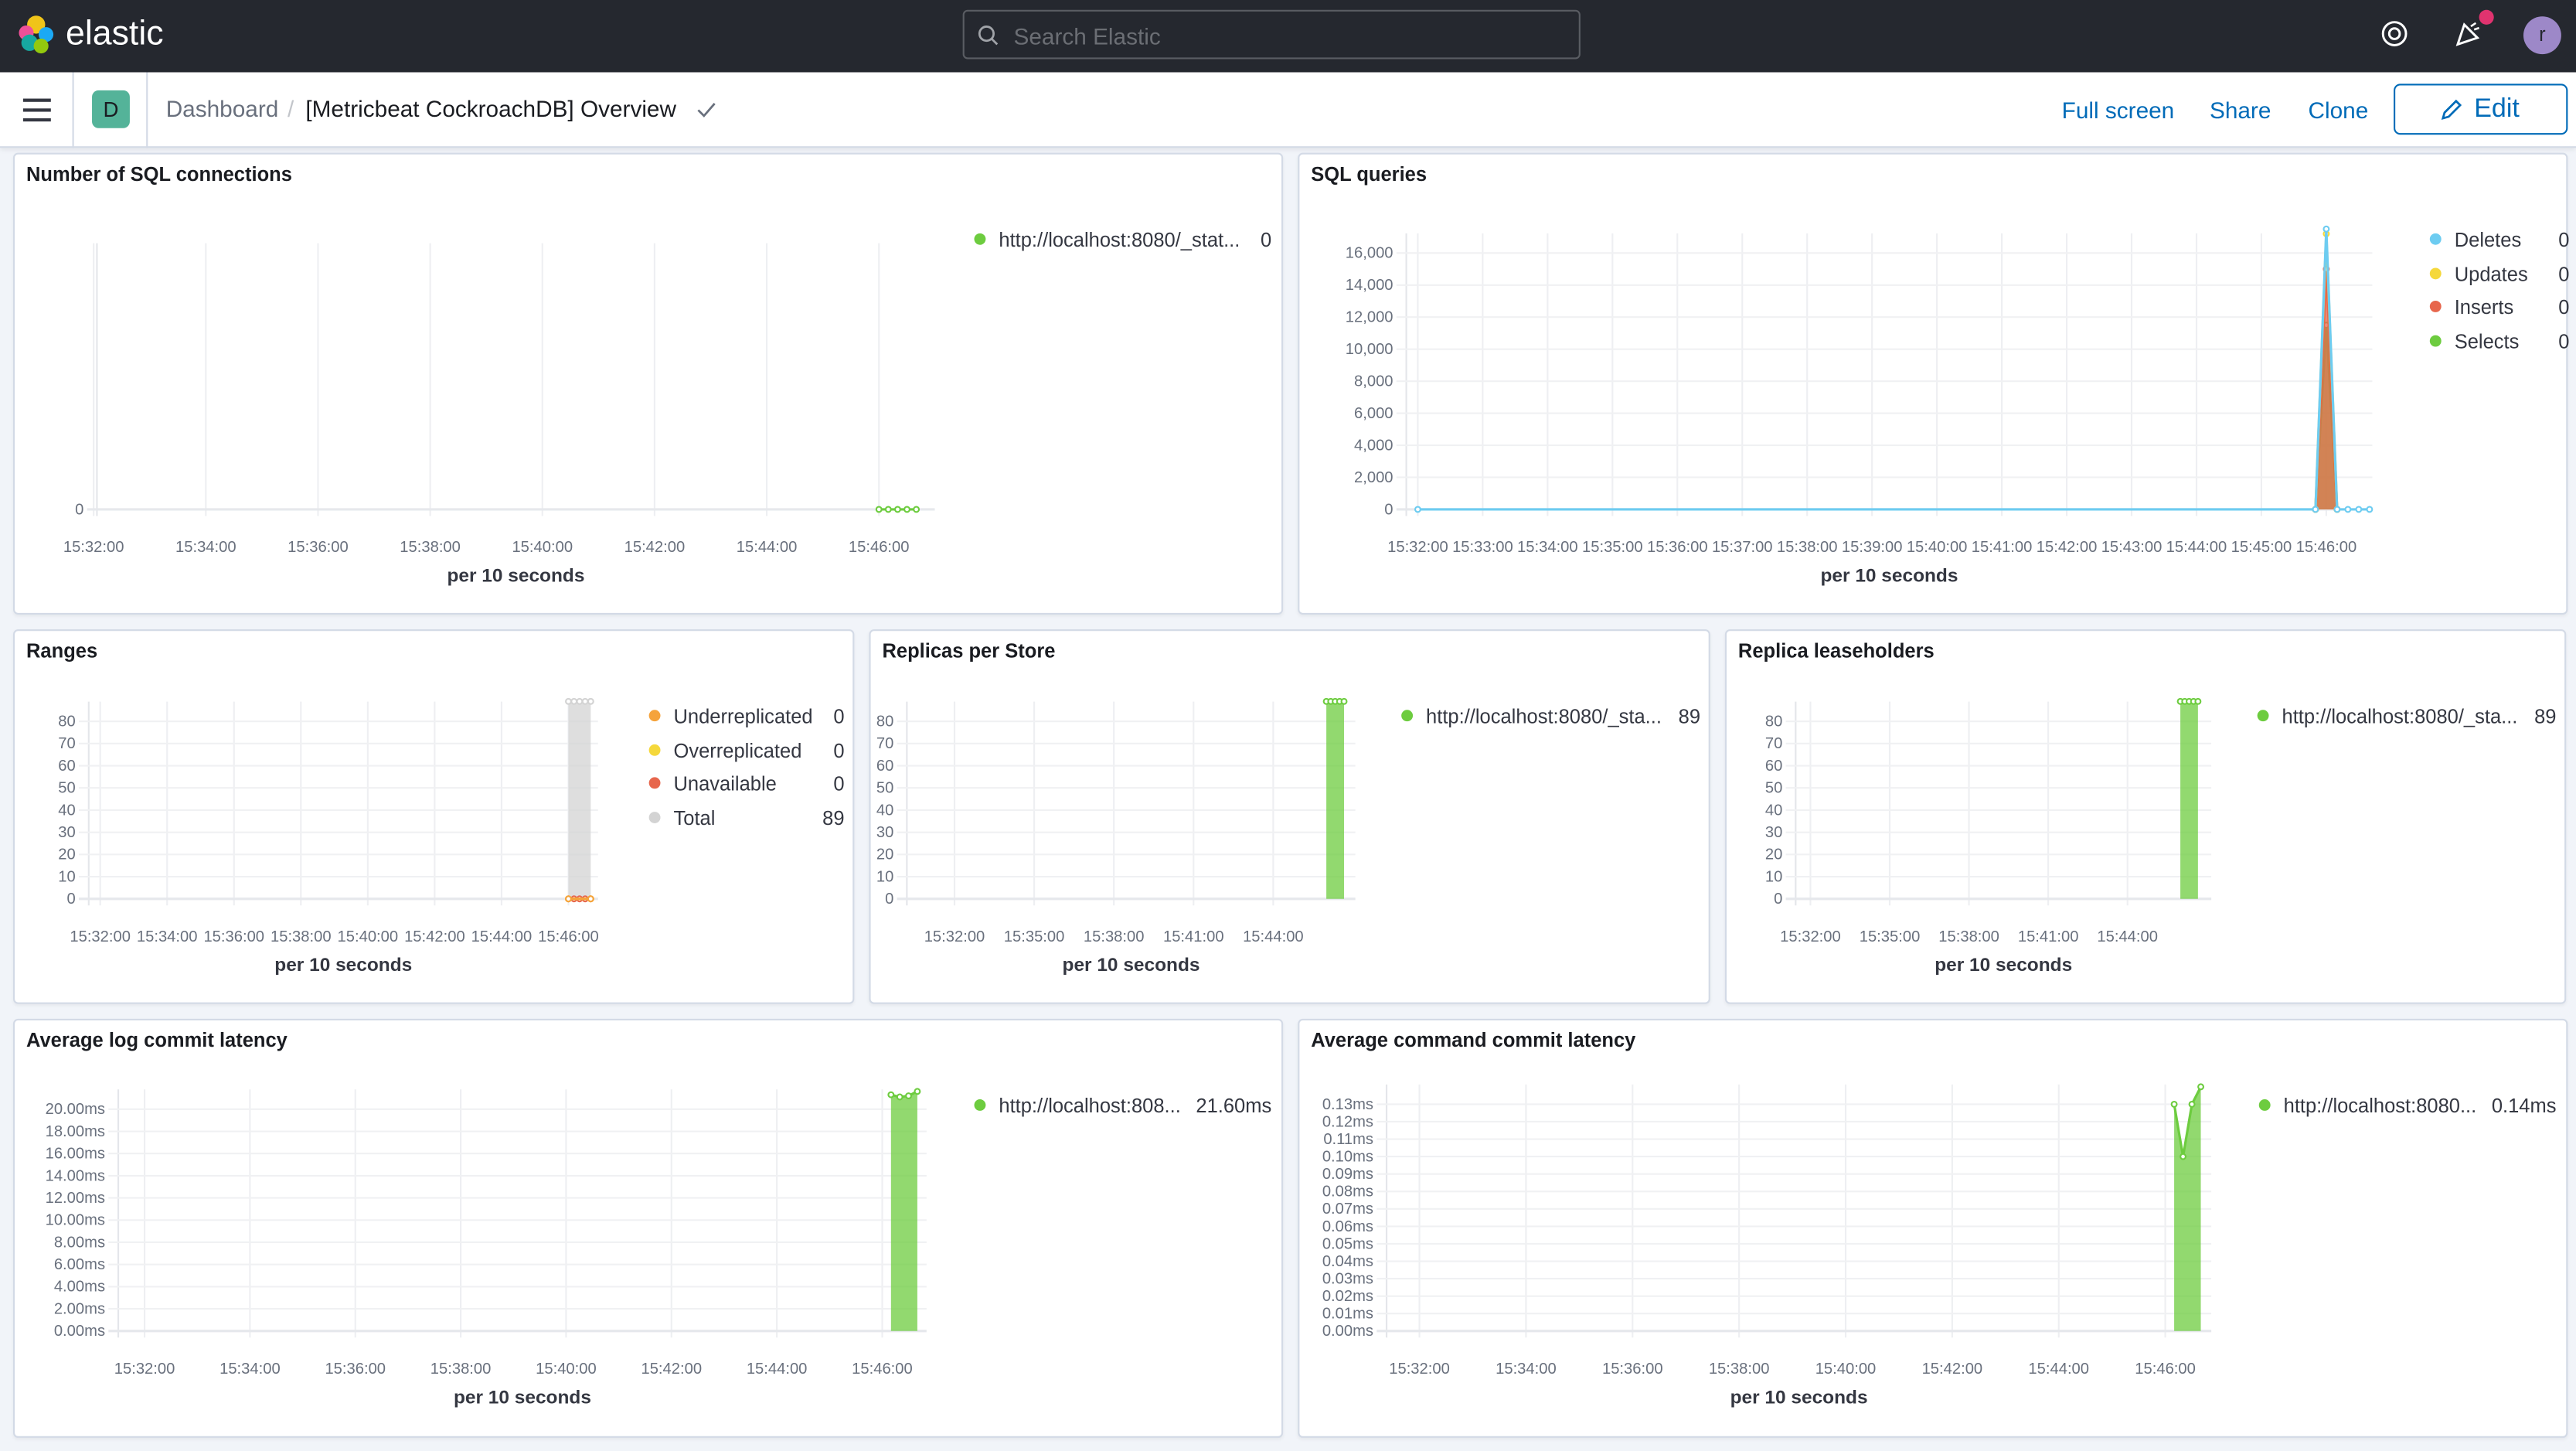  Describe the element at coordinates (746, 820) in the screenshot. I see `legend-item: Total 89` at that location.